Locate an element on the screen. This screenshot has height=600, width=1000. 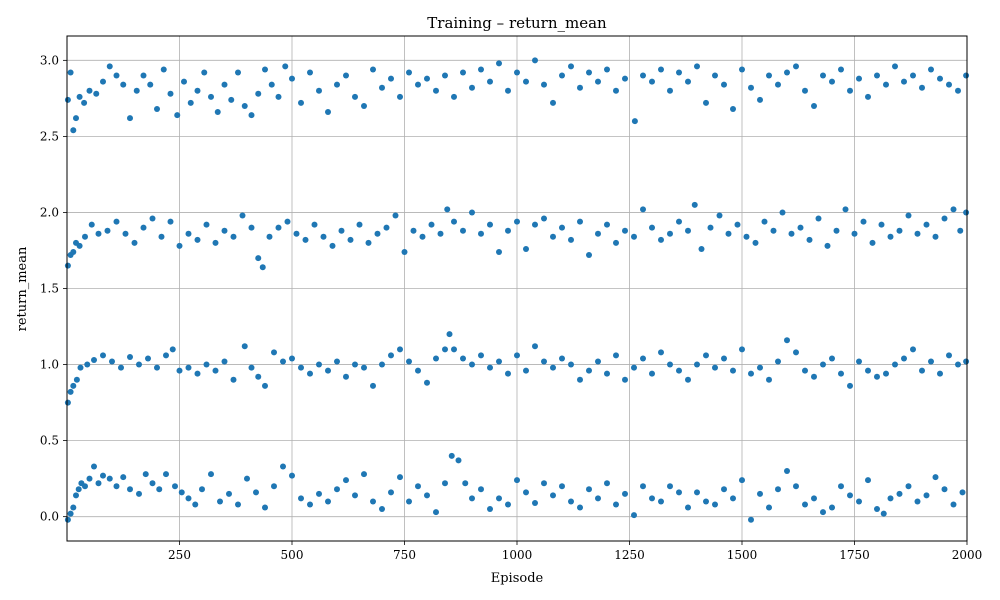
x-tick-label: 1500 is located at coordinates (742, 555).